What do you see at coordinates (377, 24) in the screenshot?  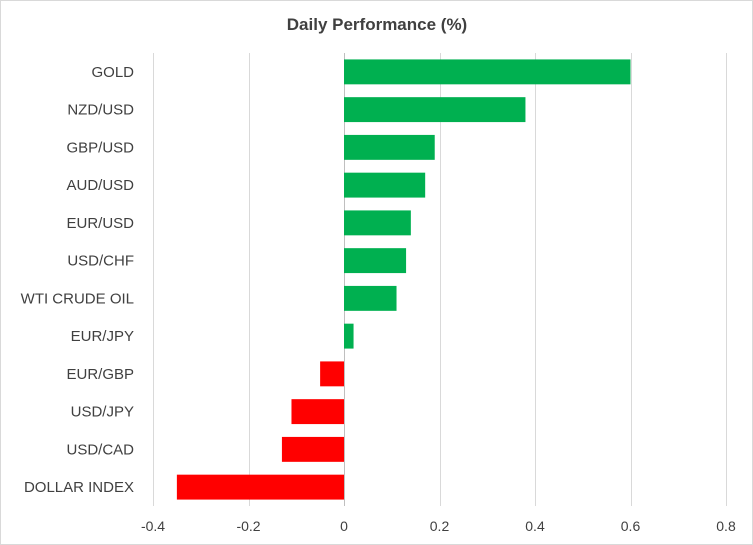 I see `chart-title: Daily Performance (%)` at bounding box center [377, 24].